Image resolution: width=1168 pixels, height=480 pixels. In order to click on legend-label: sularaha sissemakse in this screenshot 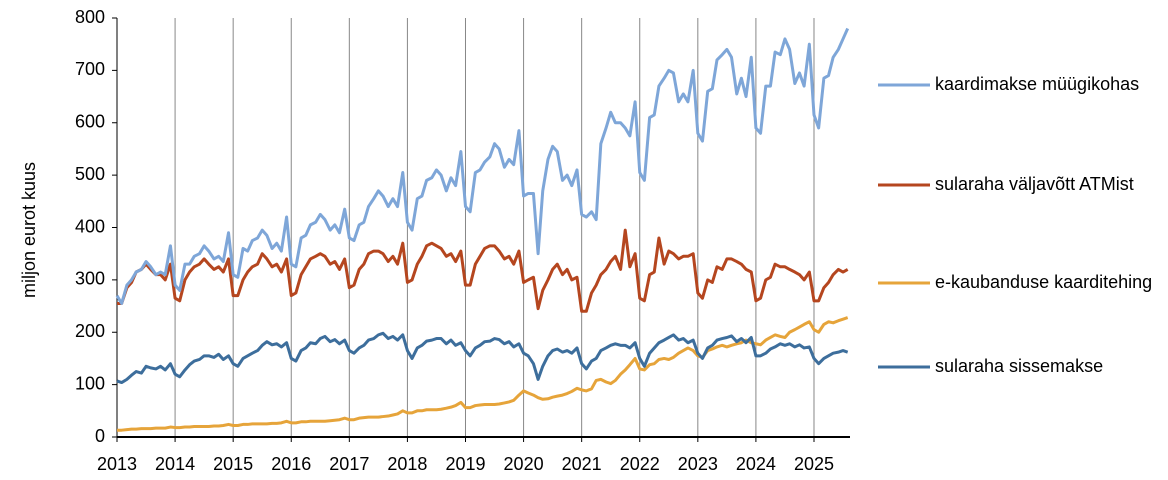, I will do `click(1019, 366)`.